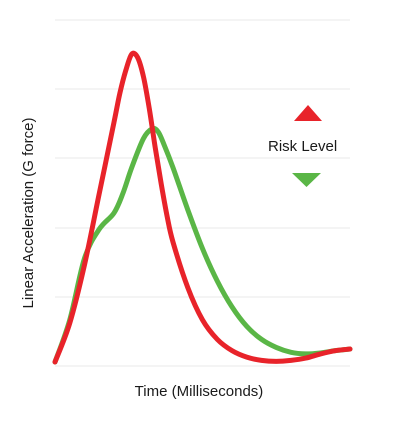  Describe the element at coordinates (302, 146) in the screenshot. I see `legend-label: Risk Level` at that location.